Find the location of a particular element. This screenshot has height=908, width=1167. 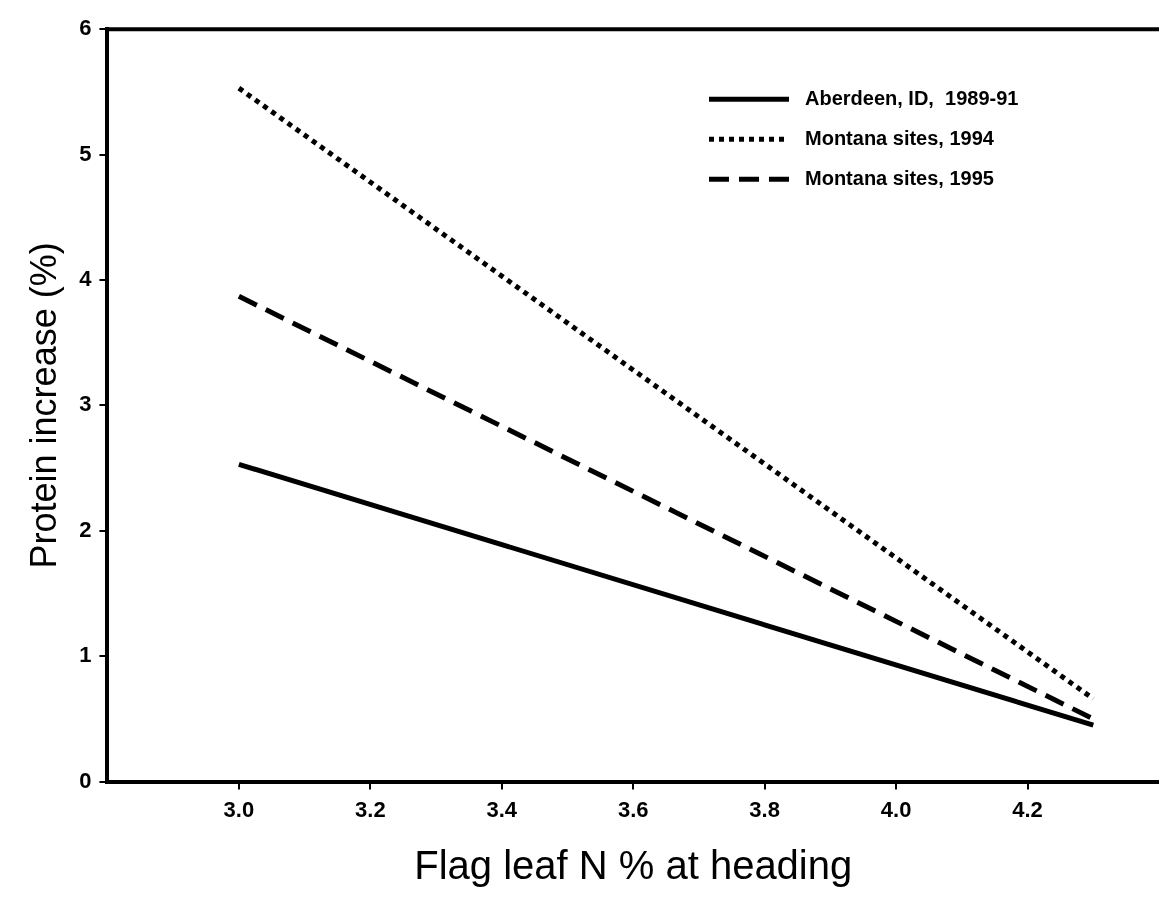

legend-label: Montana sites, 1994 is located at coordinates (900, 137).